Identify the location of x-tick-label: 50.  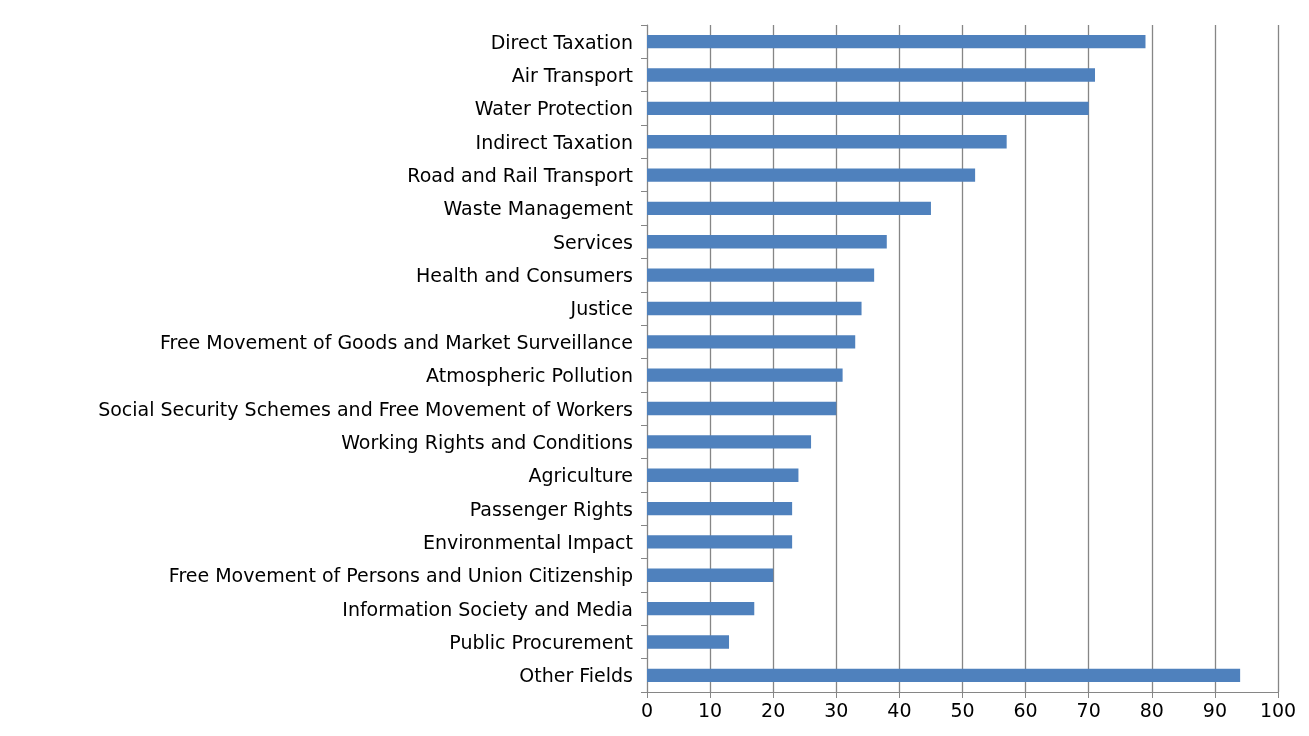
(962, 709).